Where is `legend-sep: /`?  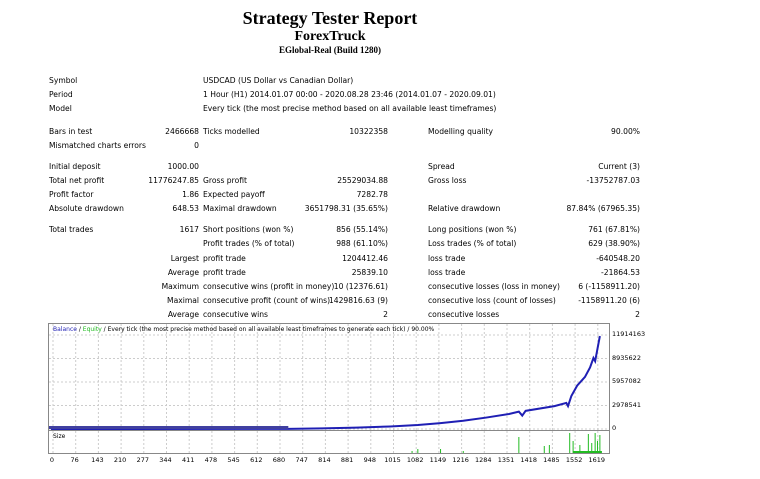
legend-sep: / is located at coordinates (79, 329).